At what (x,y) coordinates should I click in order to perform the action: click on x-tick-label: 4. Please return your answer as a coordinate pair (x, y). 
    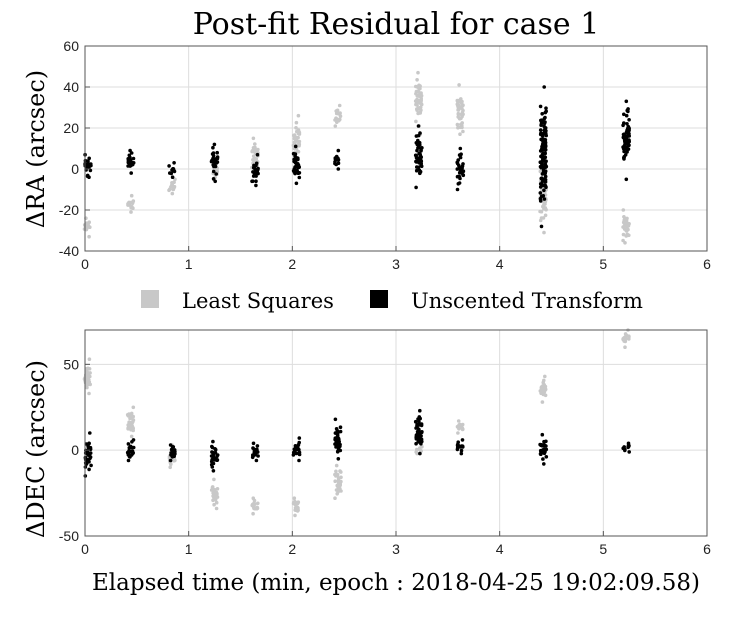
    Looking at the image, I should click on (500, 549).